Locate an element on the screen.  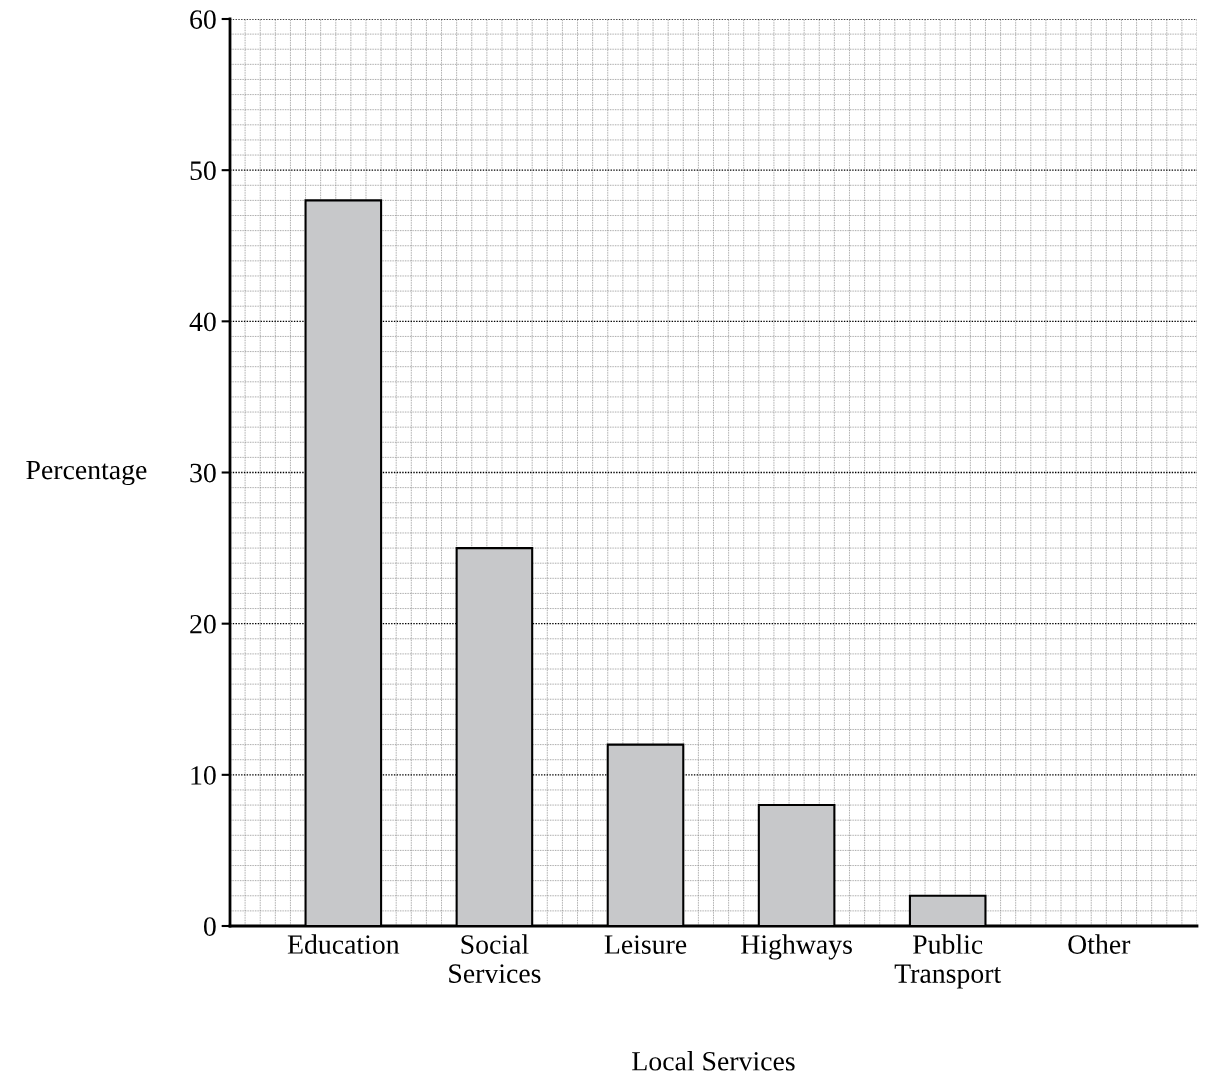
x-axis-title: Local Services is located at coordinates (713, 1061).